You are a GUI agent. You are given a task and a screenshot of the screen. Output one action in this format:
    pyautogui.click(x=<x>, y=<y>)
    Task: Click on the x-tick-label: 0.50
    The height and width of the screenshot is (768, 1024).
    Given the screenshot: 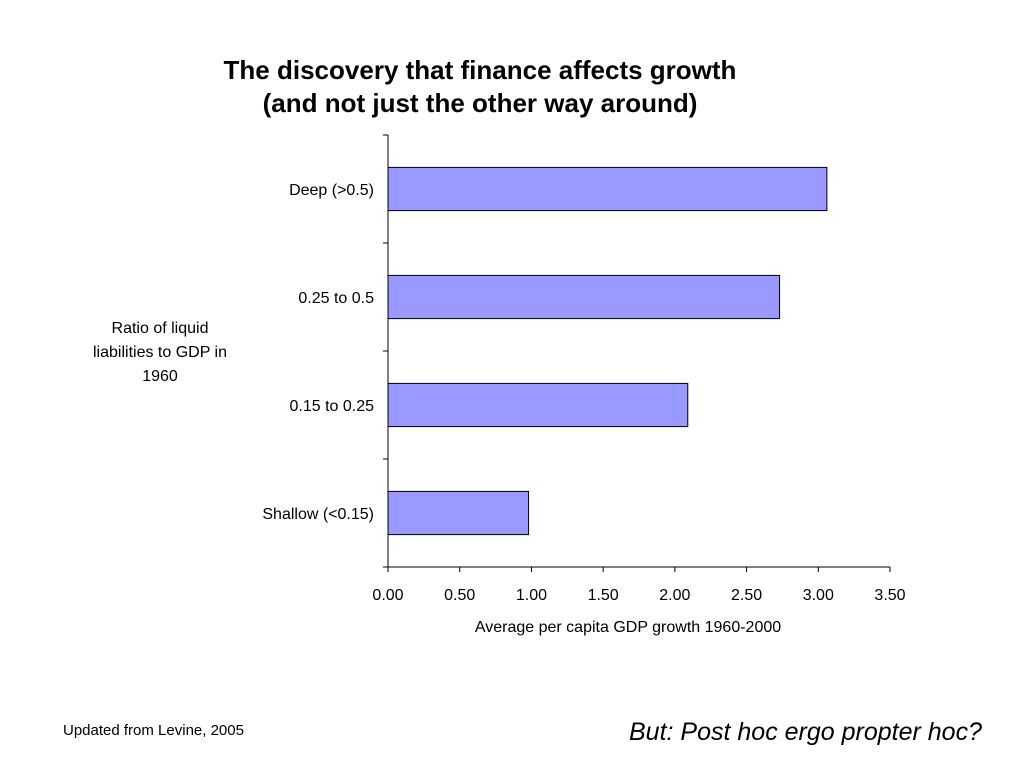 What is the action you would take?
    pyautogui.click(x=459, y=595)
    